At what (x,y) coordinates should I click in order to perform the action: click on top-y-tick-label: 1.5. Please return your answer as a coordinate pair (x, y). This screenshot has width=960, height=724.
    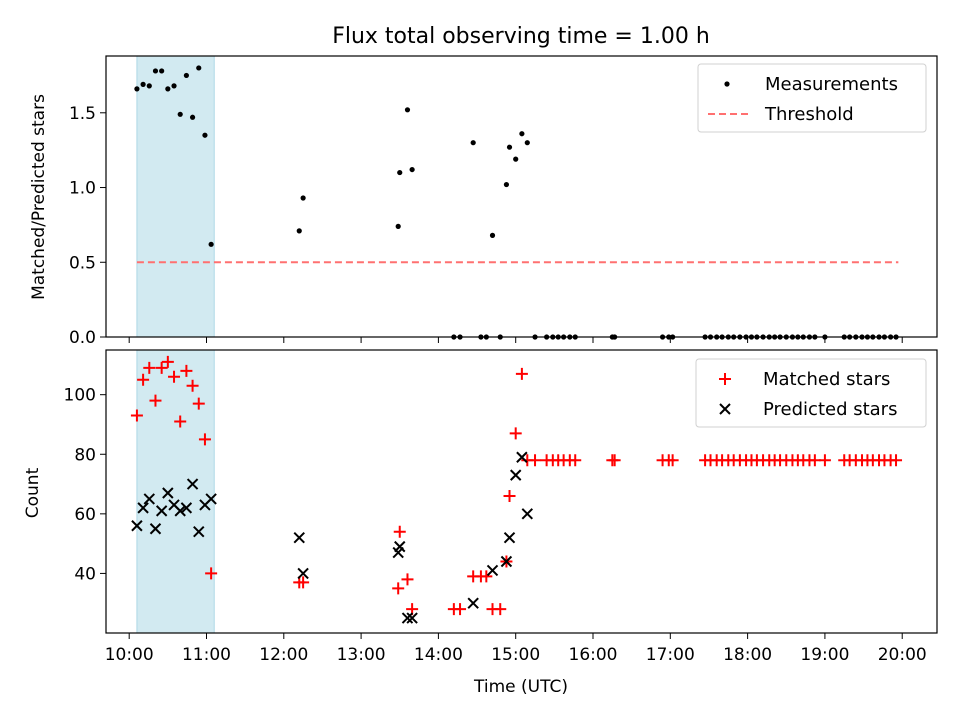
    Looking at the image, I should click on (82, 114).